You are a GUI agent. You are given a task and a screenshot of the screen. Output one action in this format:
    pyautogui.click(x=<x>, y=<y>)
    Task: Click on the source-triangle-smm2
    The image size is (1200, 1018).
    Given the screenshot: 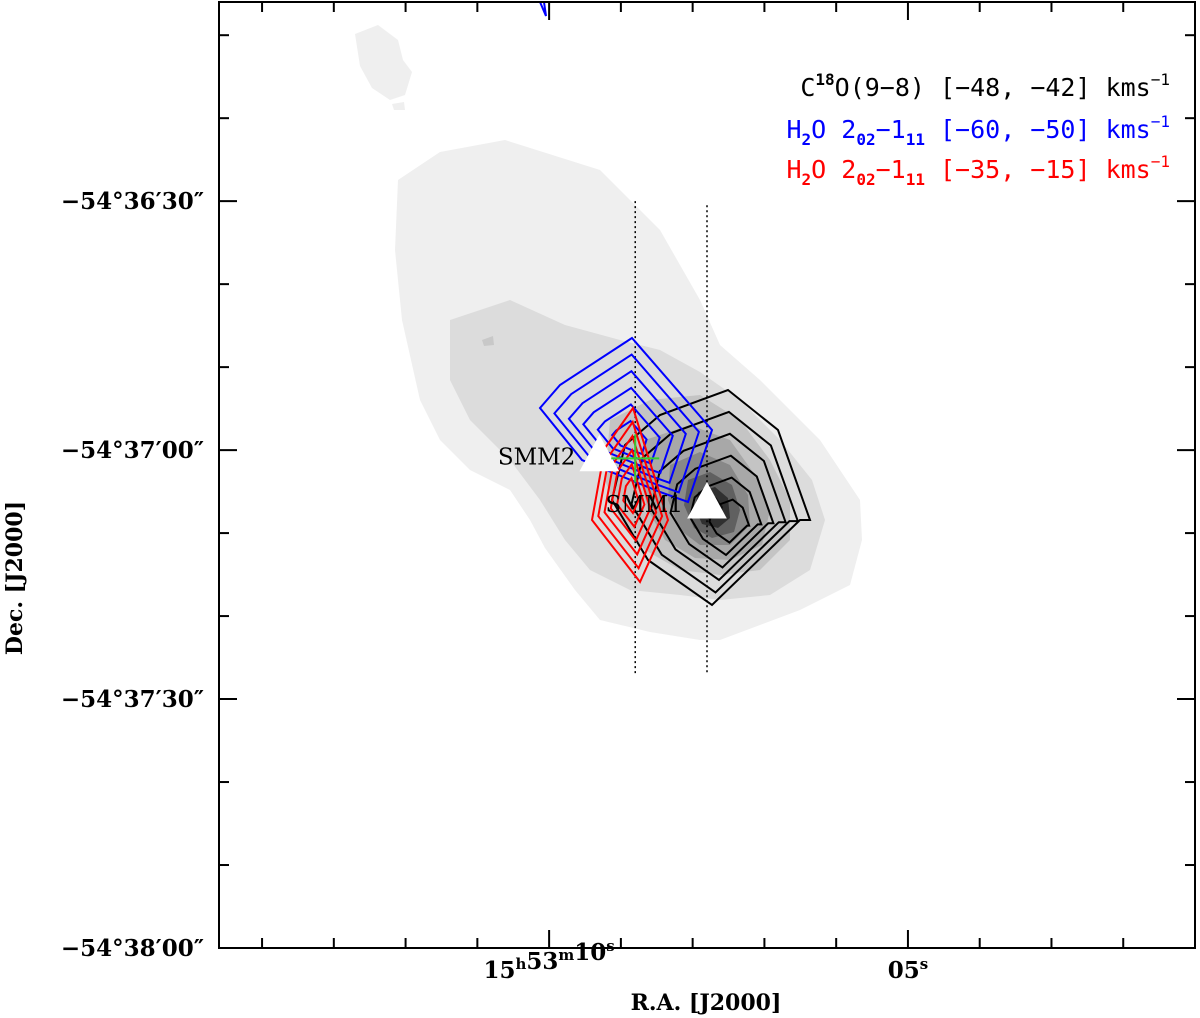 What is the action you would take?
    pyautogui.click(x=599, y=453)
    